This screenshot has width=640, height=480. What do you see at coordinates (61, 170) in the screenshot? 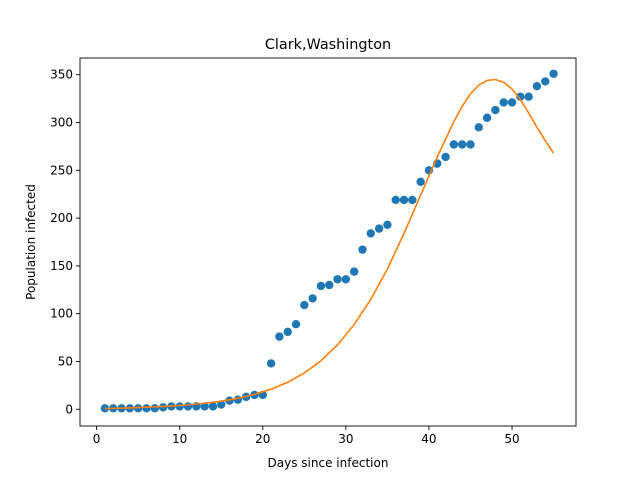
I see `y-tick-label: 250` at bounding box center [61, 170].